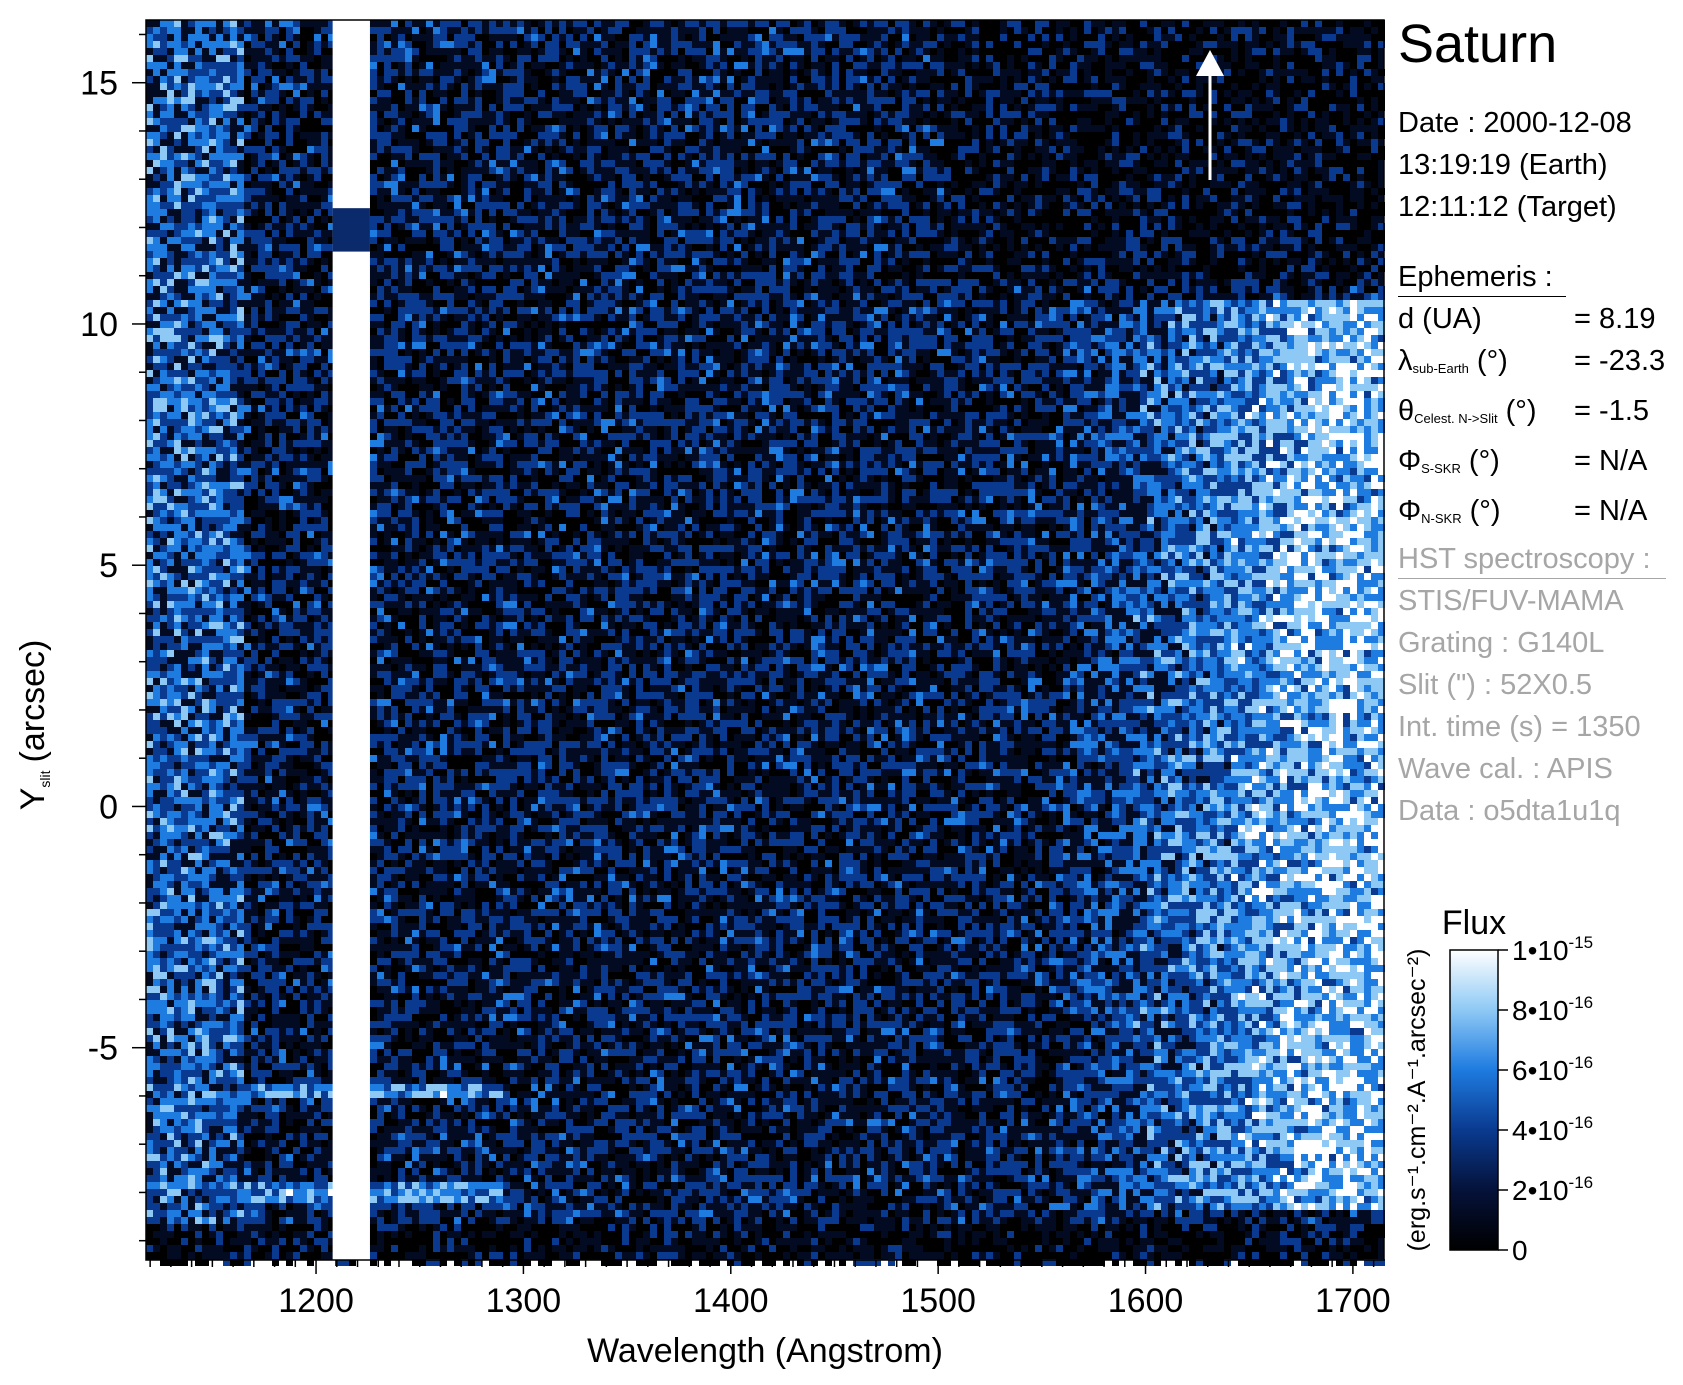 The width and height of the screenshot is (1683, 1385). I want to click on hst-line: Grating : G140L, so click(1501, 643).